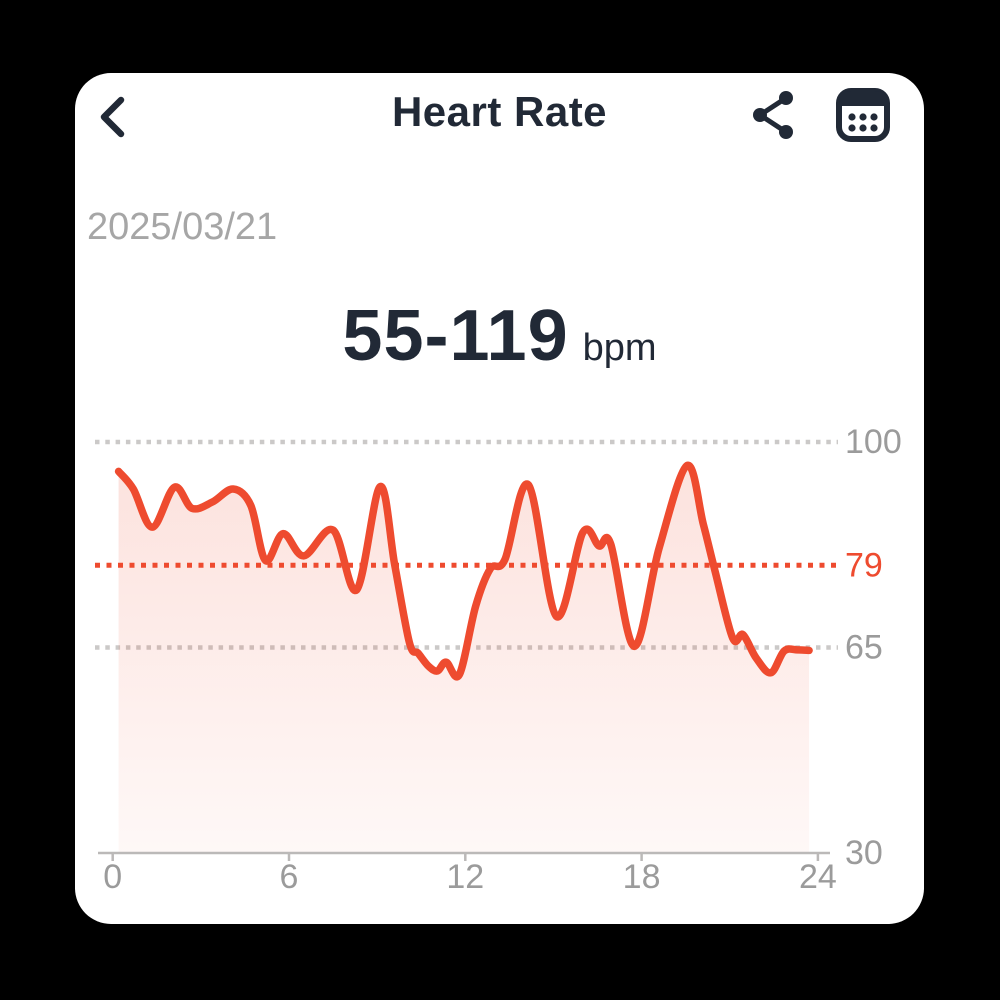  Describe the element at coordinates (873, 442) in the screenshot. I see `y-axis-label-100: 100` at that location.